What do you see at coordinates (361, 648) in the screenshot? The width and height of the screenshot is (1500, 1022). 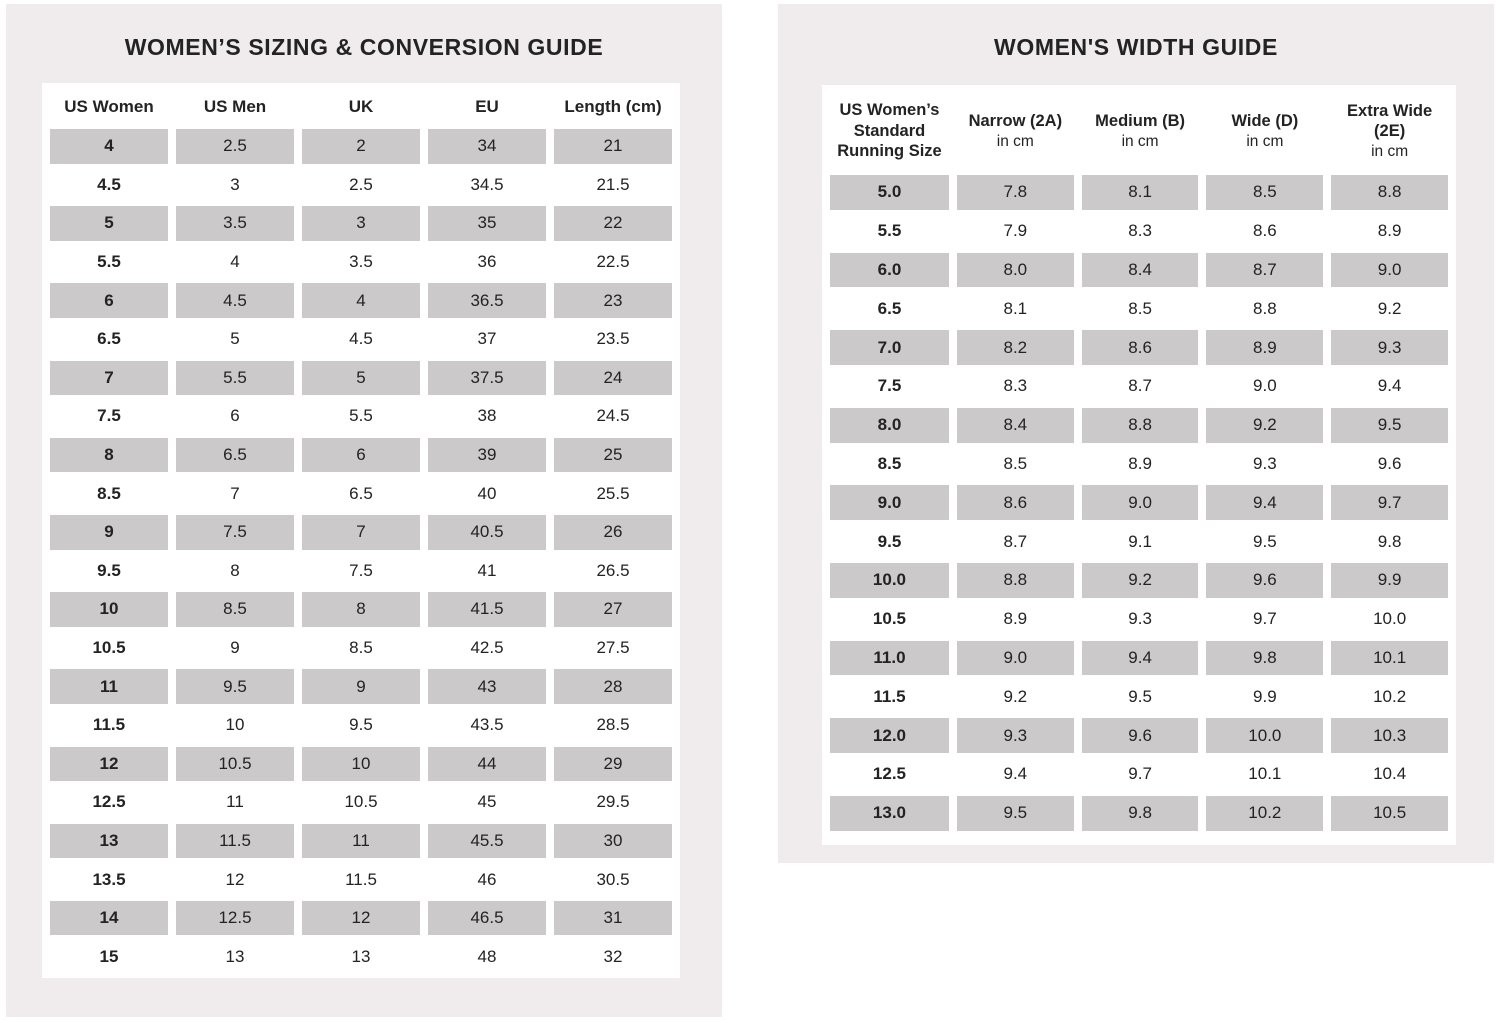 I see `table-row: 10.5 9 8.5 42.5 27.5` at bounding box center [361, 648].